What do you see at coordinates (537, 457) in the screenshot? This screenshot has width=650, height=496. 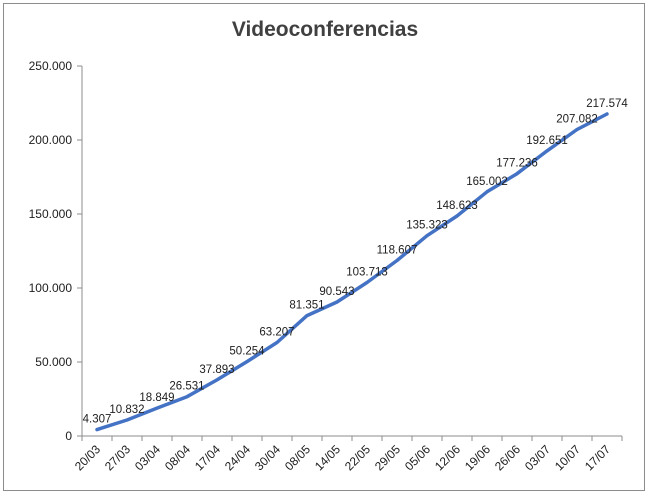 I see `x-tick-label: 03/07` at bounding box center [537, 457].